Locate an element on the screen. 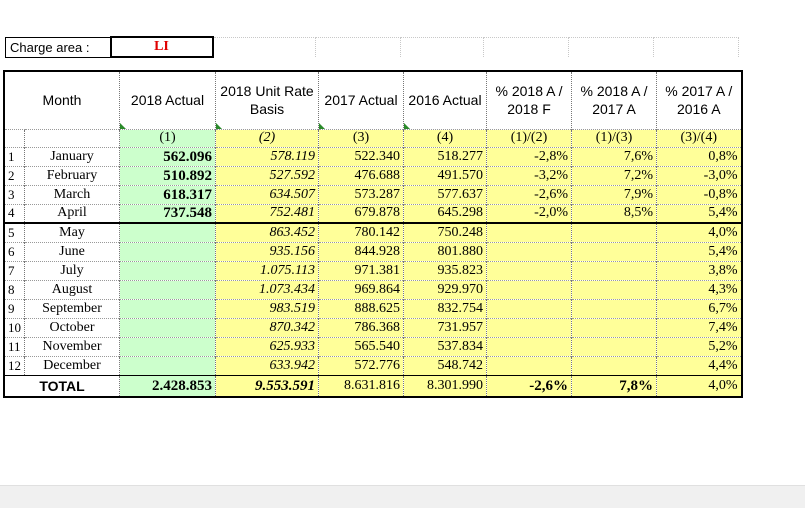 The height and width of the screenshot is (508, 805). pct-2018a-2018f-cell: -2,0% is located at coordinates (529, 213).